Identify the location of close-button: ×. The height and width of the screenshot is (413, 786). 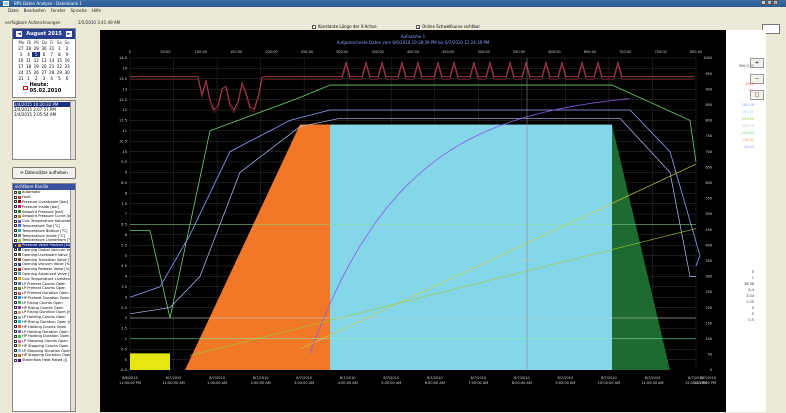
(775, 2).